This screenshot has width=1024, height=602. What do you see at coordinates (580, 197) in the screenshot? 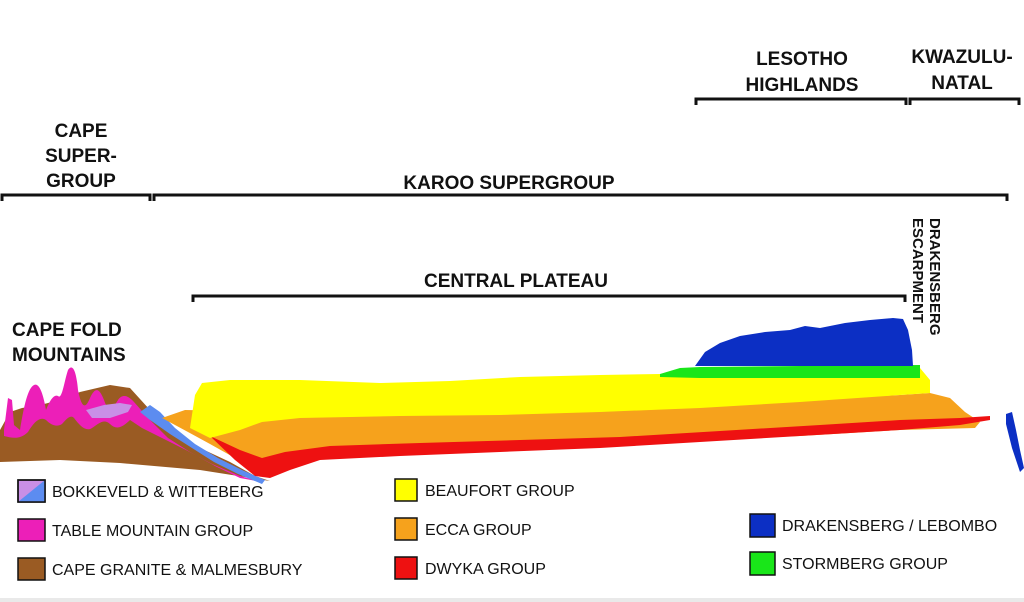
I see `karoo-supergroup-bracket` at bounding box center [580, 197].